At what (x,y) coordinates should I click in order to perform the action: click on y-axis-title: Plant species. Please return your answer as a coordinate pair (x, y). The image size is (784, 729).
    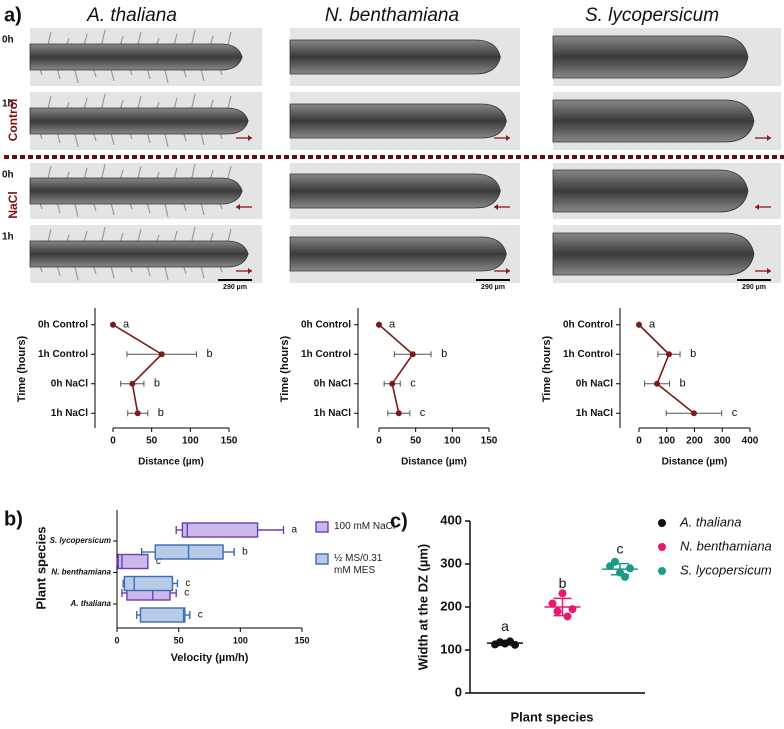
    Looking at the image, I should click on (40, 567).